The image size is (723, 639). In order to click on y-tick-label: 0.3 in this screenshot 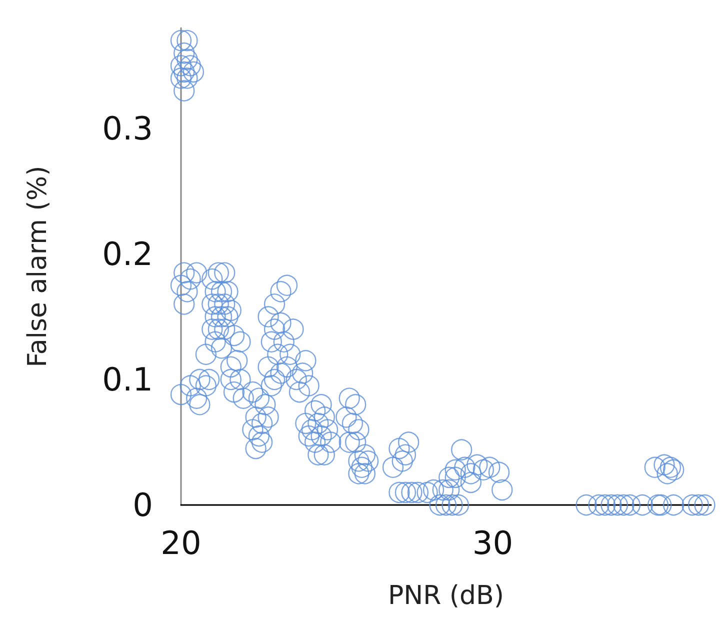, I will do `click(127, 128)`.